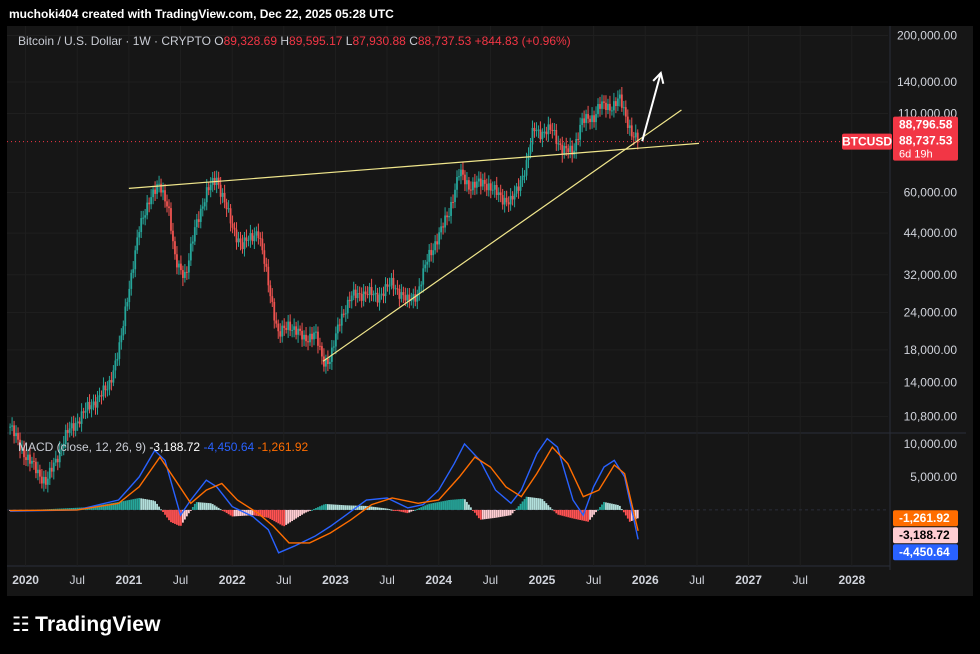  What do you see at coordinates (927, 35) in the screenshot?
I see `price-tick-label: 200,000.00` at bounding box center [927, 35].